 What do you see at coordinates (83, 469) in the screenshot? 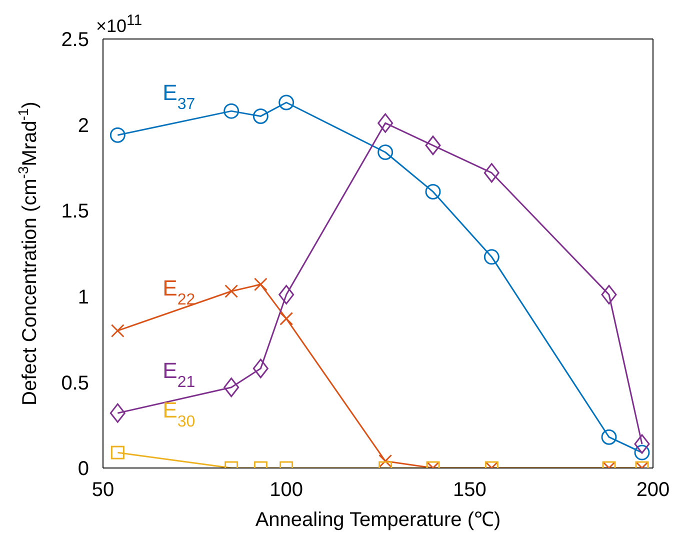
I see `y-tick-label: 0` at bounding box center [83, 469].